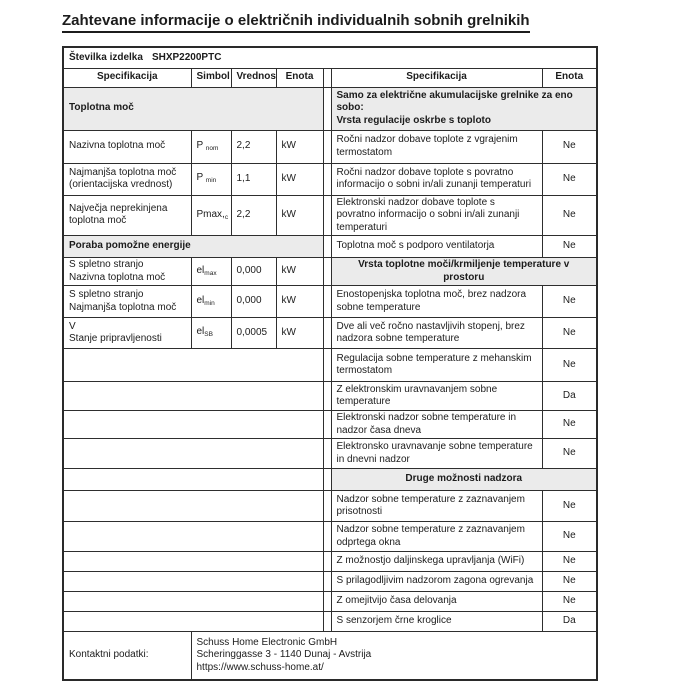 The height and width of the screenshot is (700, 700). I want to click on spec-cell: S spletno stranjo Nazivna toplotna moč, so click(127, 271).